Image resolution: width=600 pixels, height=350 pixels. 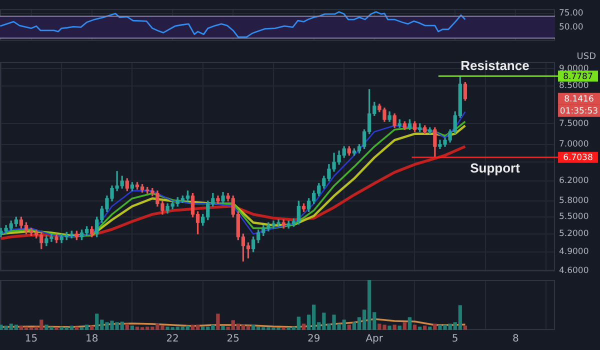 What do you see at coordinates (574, 181) in the screenshot?
I see `y-tick-label: 6.2000` at bounding box center [574, 181].